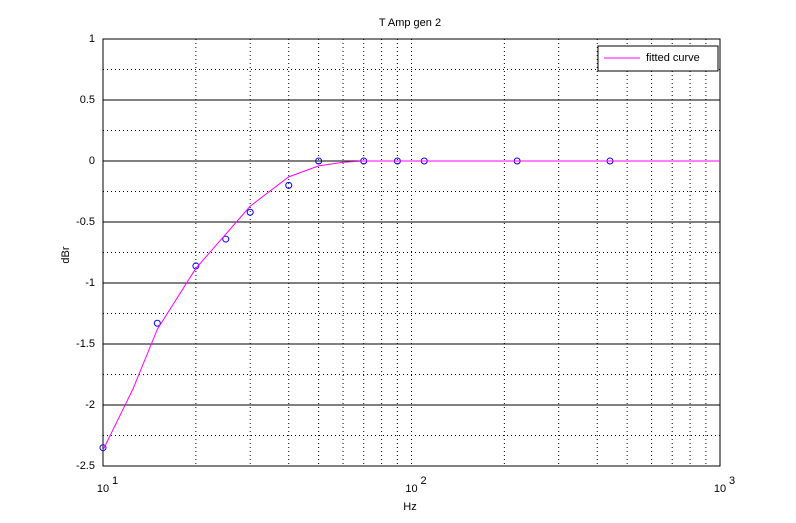 The width and height of the screenshot is (796, 523). I want to click on y-tick-label: -2.5, so click(85, 466).